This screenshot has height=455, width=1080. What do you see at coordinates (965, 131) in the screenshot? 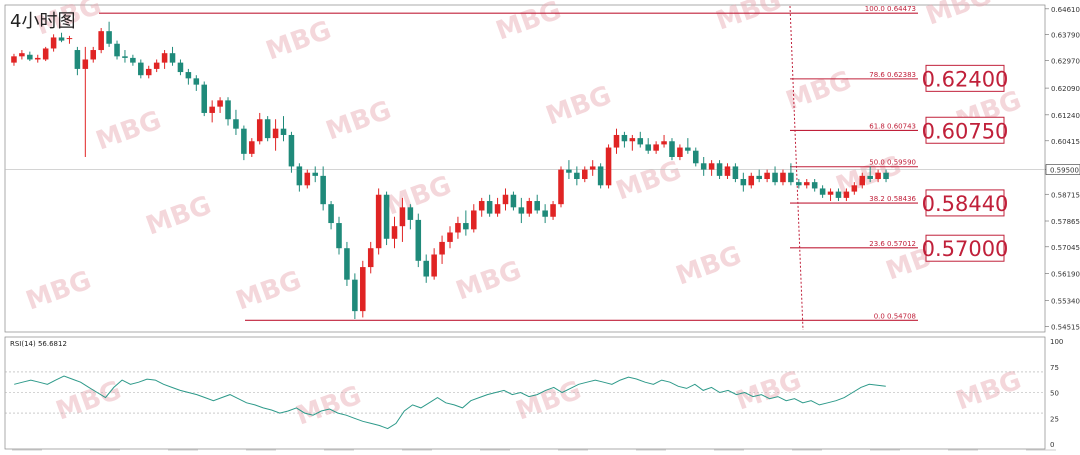
I see `level-annotation-text: 0.60750` at bounding box center [965, 131].